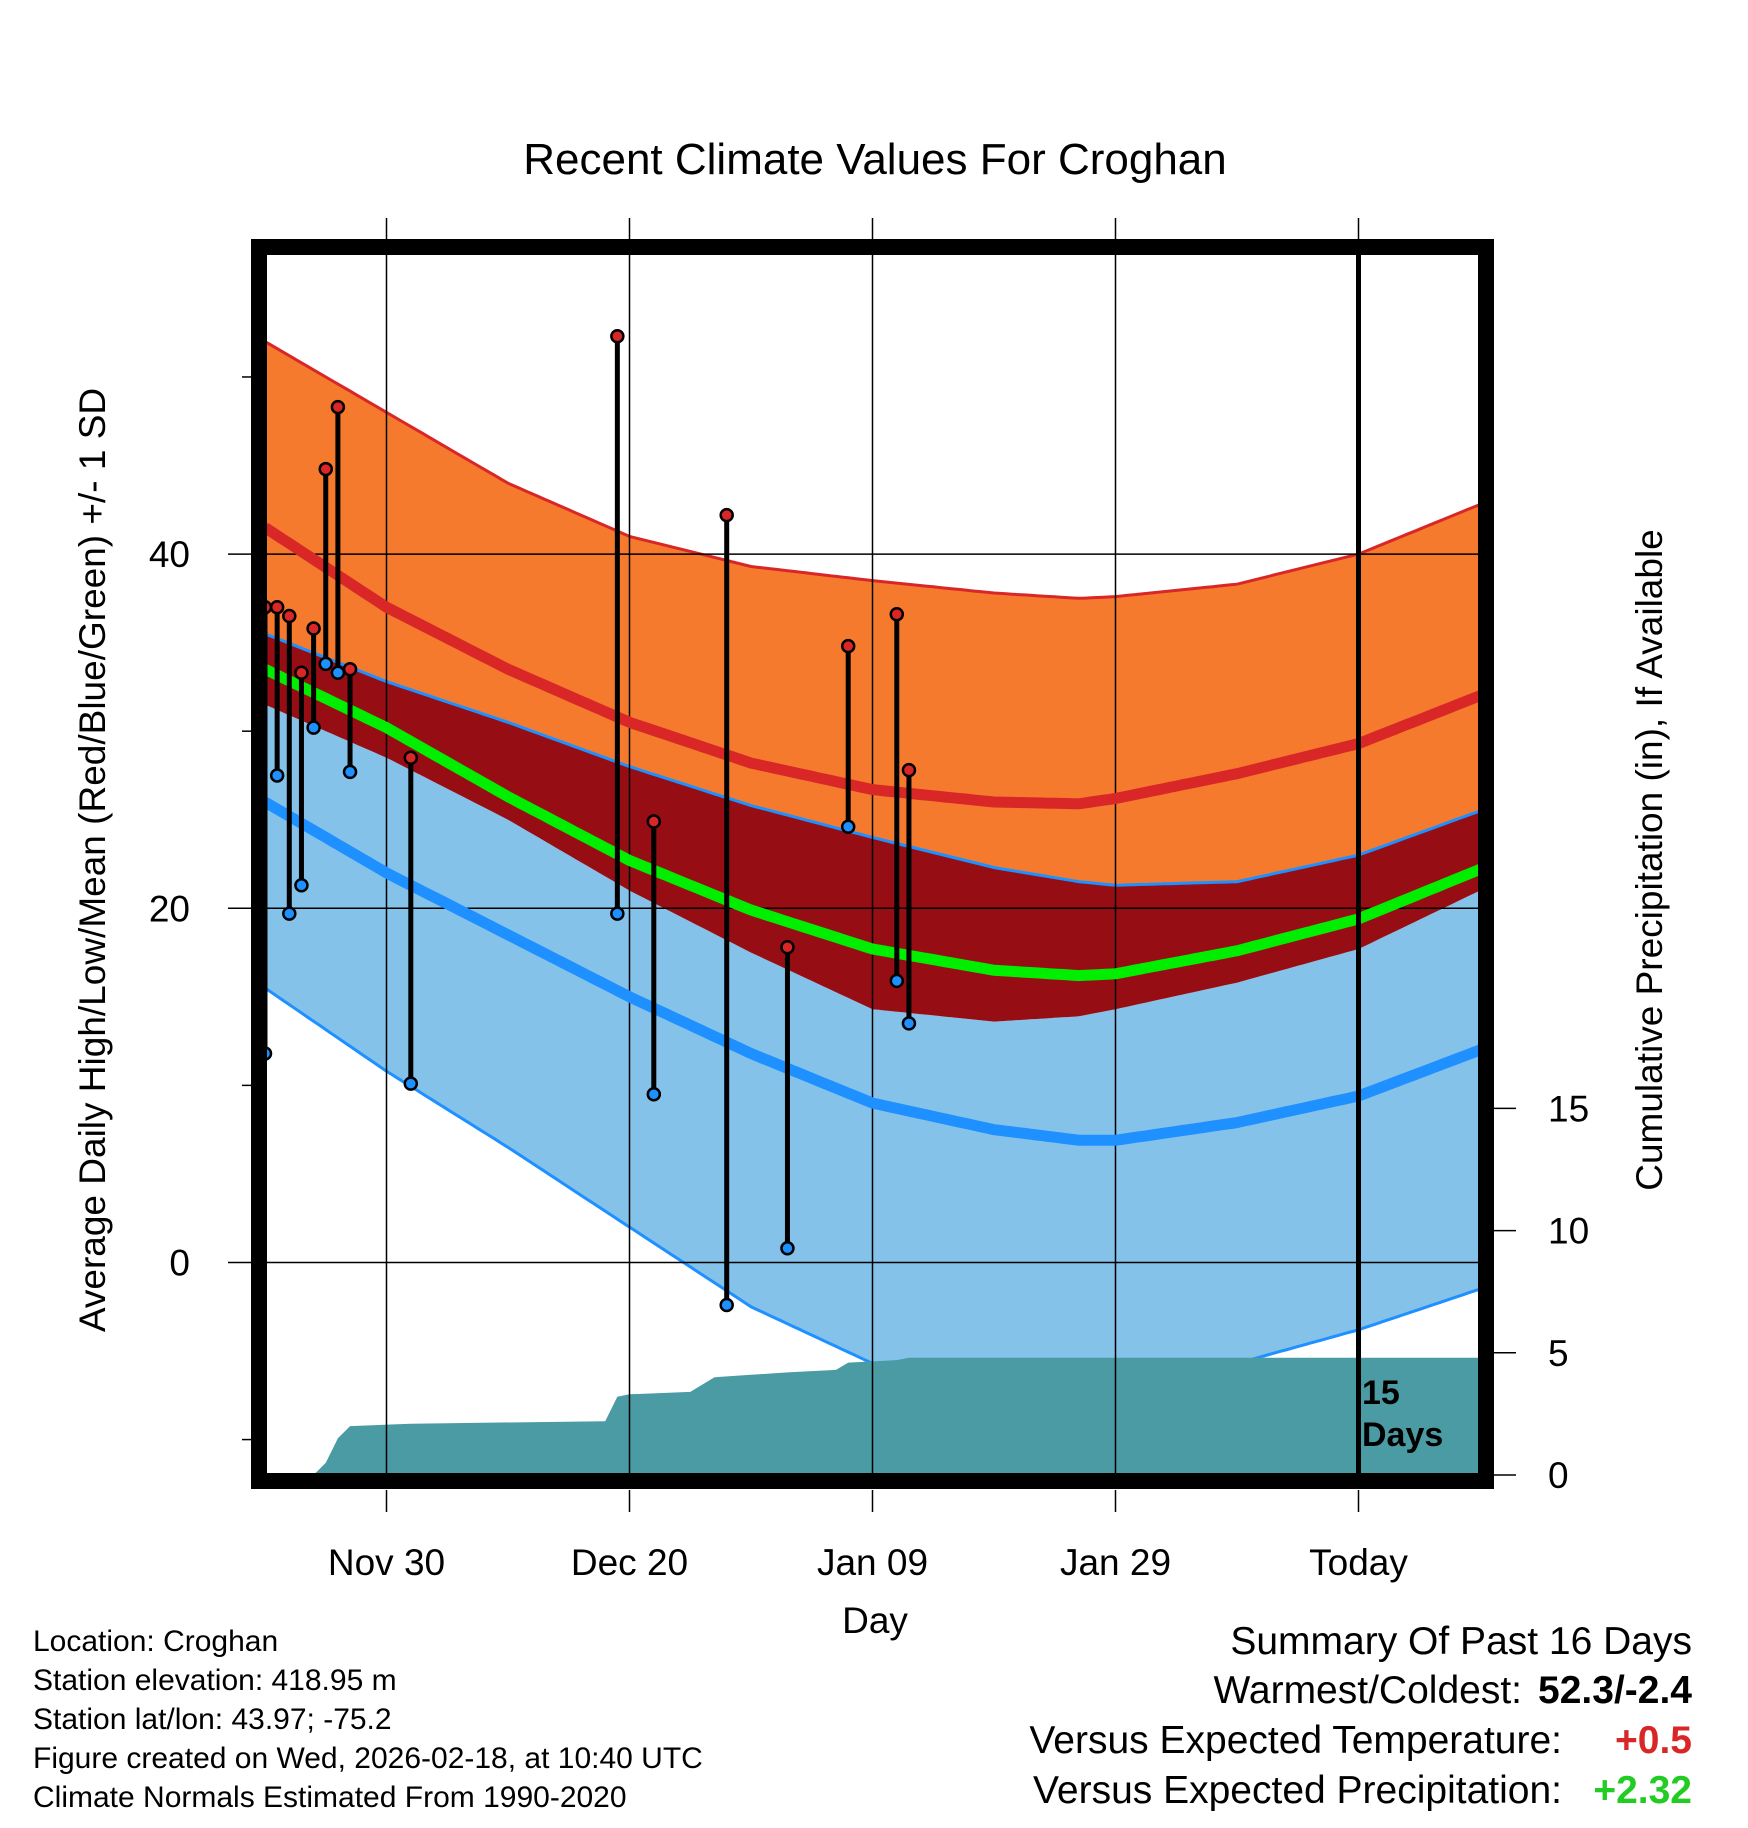  I want to click on normal-mean-line, so click(872, 823).